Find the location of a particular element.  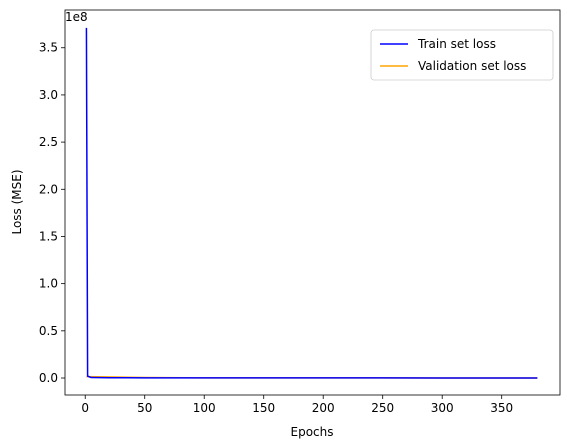

y-tick-label: 3.5 is located at coordinates (48, 48).